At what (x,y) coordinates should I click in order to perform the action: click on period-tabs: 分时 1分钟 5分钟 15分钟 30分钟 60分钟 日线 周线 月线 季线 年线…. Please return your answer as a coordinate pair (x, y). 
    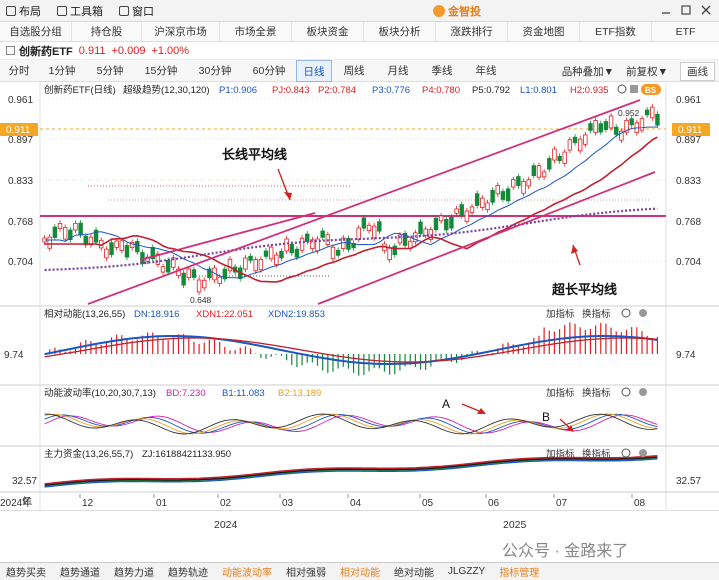
    Looking at the image, I should click on (359, 70).